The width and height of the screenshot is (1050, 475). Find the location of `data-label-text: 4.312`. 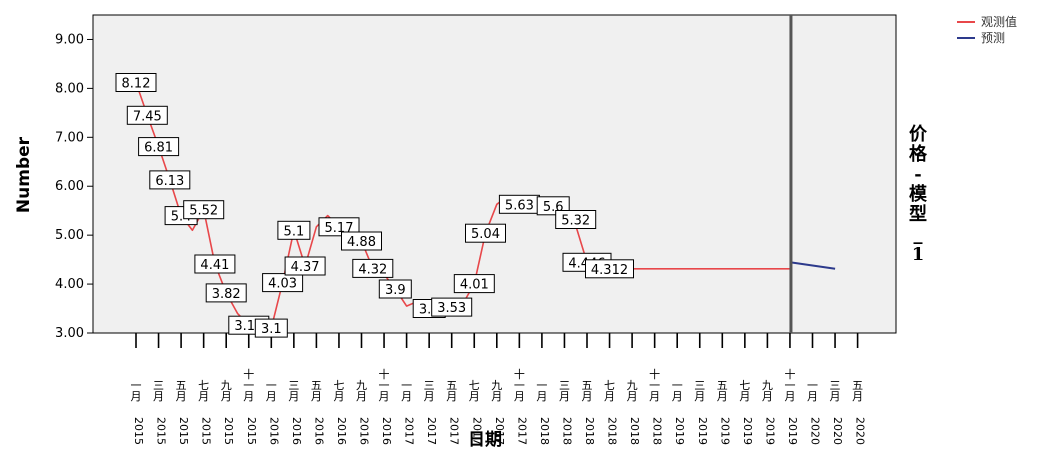

data-label-text: 4.312 is located at coordinates (609, 270).